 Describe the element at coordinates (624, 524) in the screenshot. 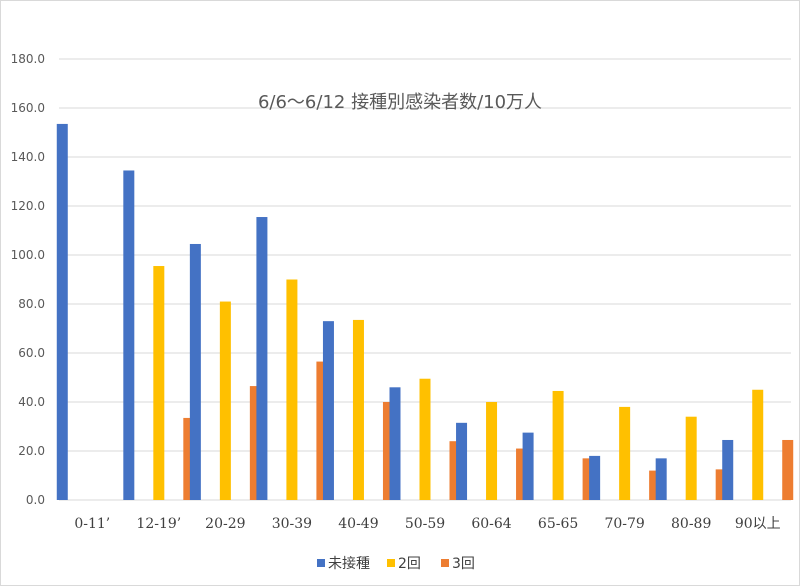

I see `x-tick-label: 70-79` at that location.